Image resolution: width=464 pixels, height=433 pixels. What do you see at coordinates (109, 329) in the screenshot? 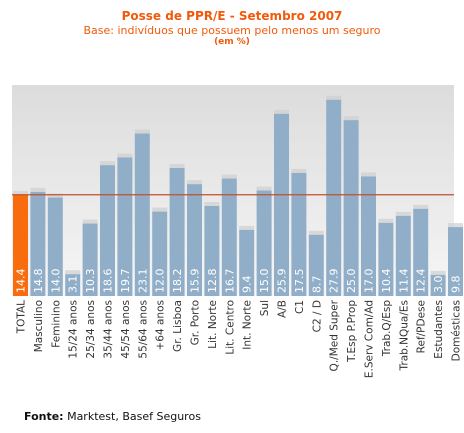
I see `category-label: 35/44 anos` at bounding box center [109, 329].